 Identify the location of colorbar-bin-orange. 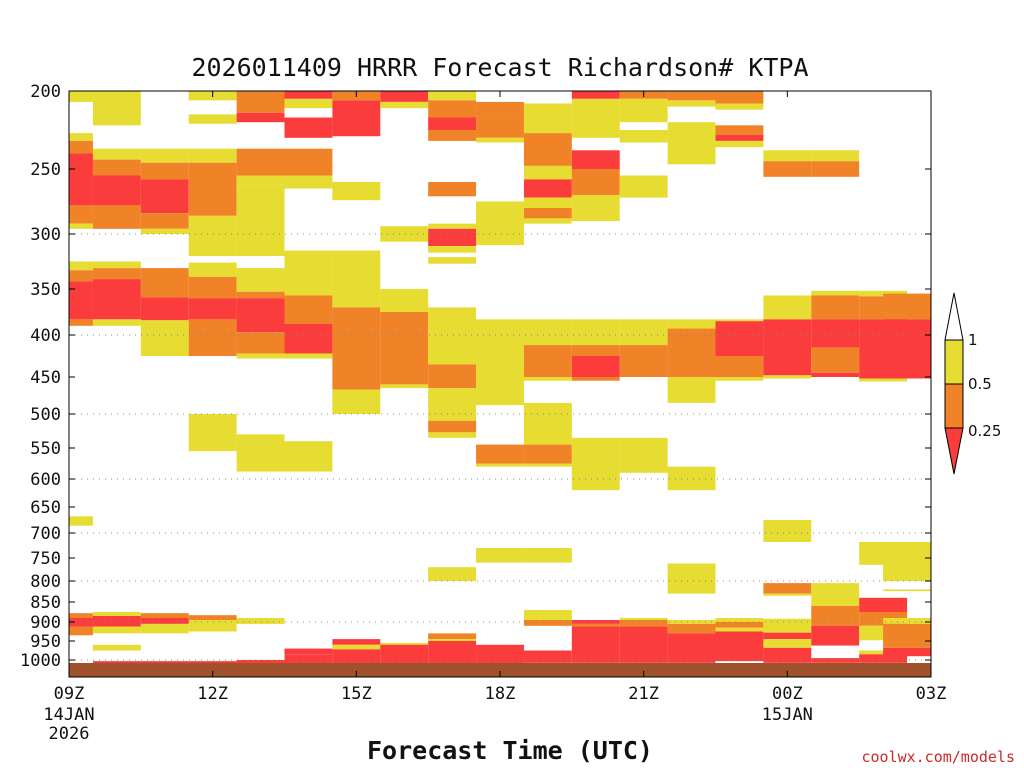
(954, 406).